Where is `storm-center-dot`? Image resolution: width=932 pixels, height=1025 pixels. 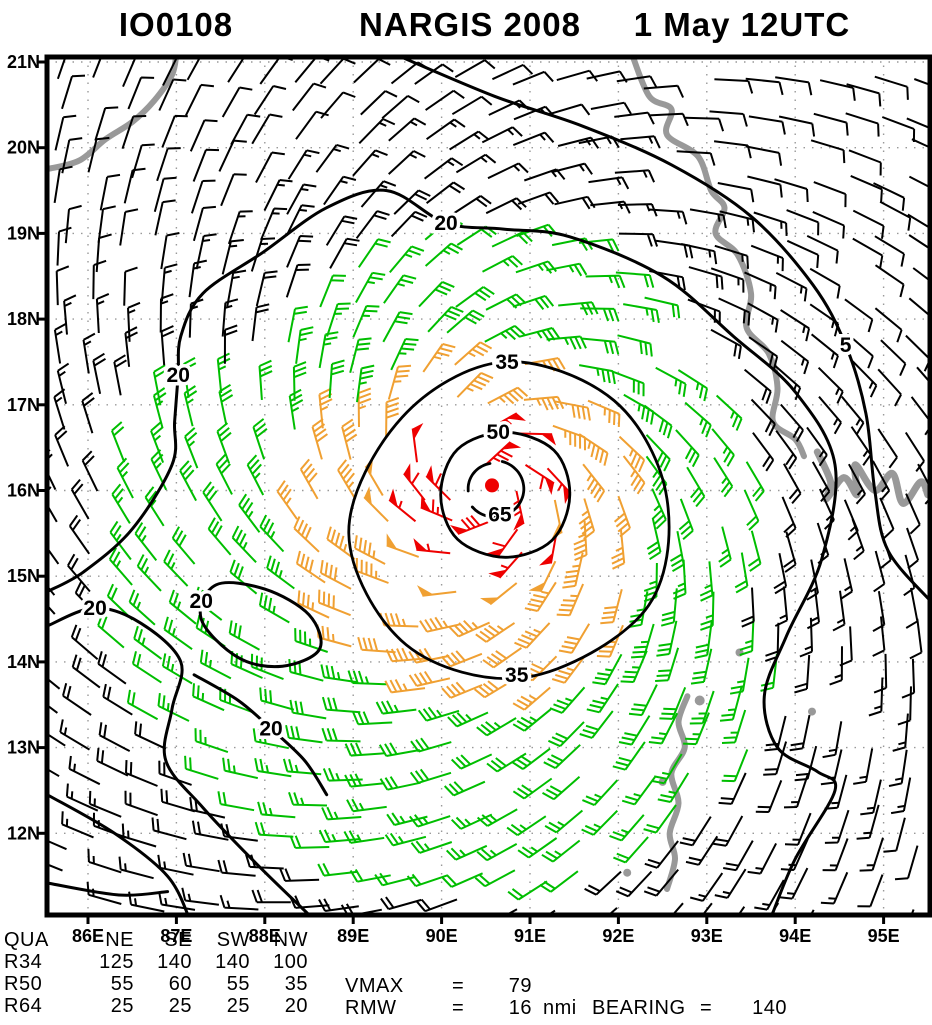 storm-center-dot is located at coordinates (492, 485).